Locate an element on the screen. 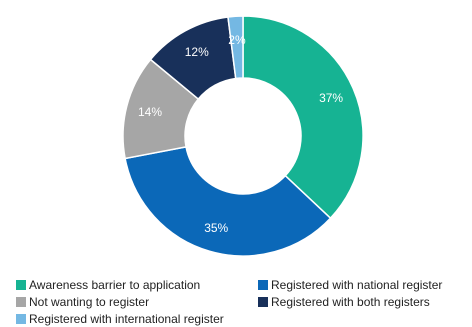 Image resolution: width=472 pixels, height=327 pixels. data-label-both-registers: 12% is located at coordinates (197, 52).